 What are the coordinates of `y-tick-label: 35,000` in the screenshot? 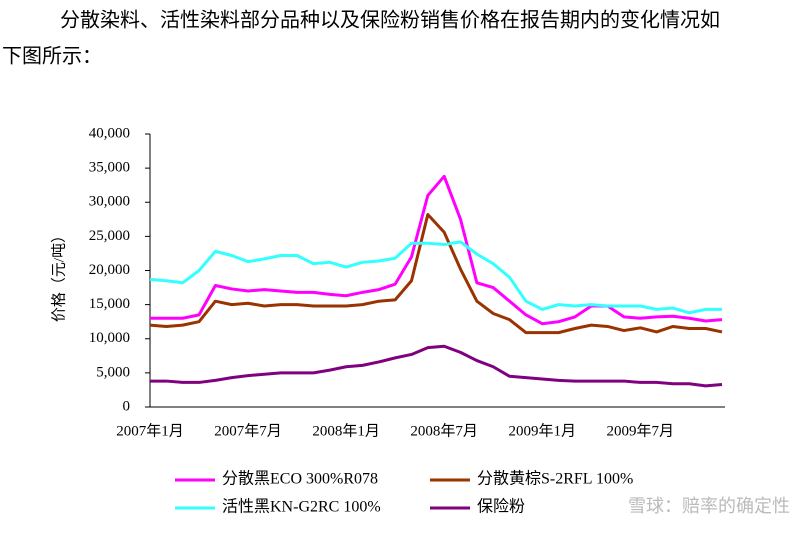 It's located at (109, 168).